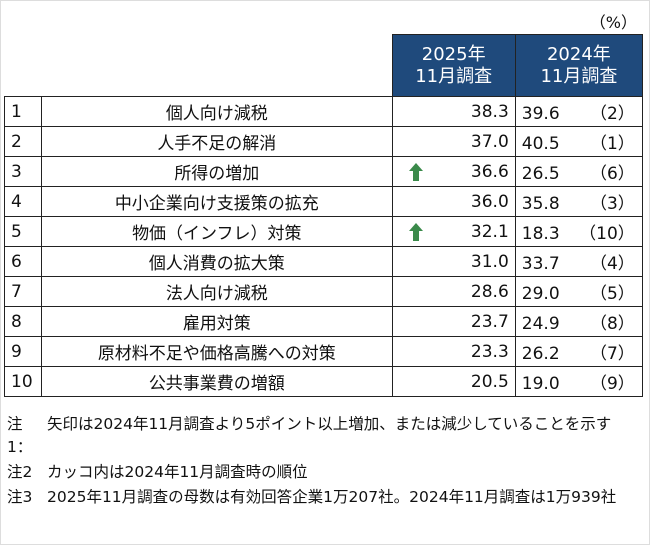  I want to click on current-value-cell: 20.5, so click(453, 381).